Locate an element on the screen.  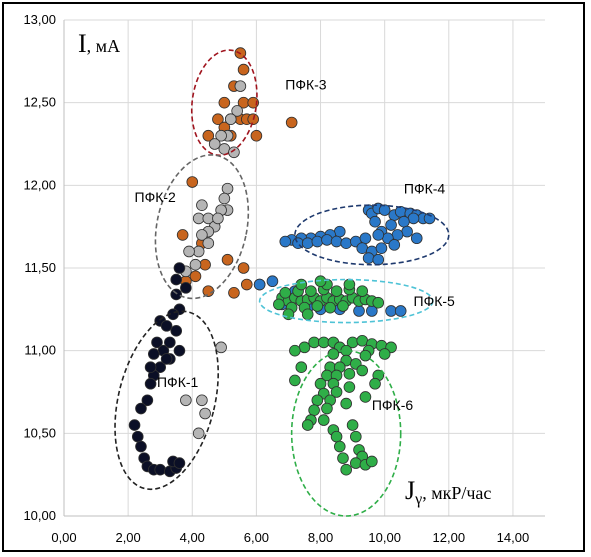
cluster-label: ПФК-3 is located at coordinates (306, 84).